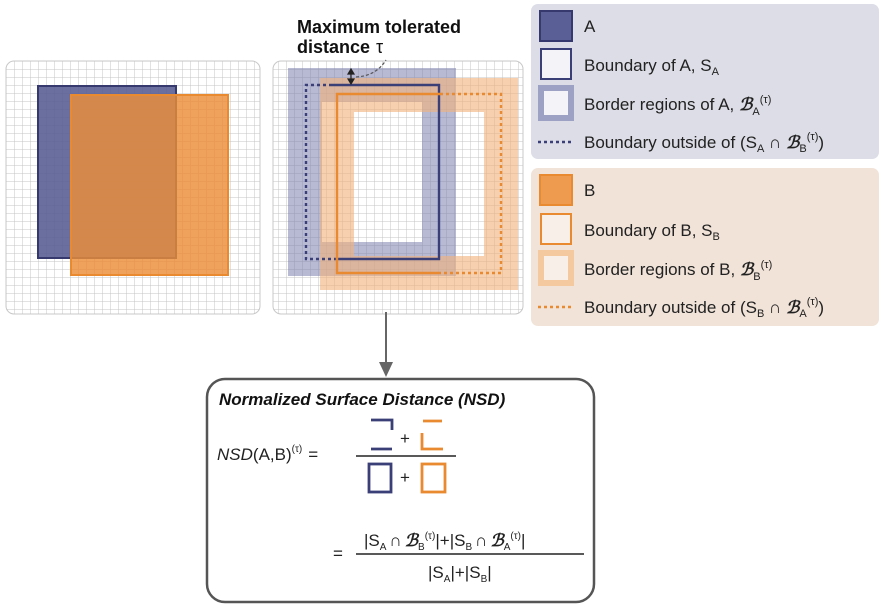  I want to click on legend-b-label-b: B, so click(589, 190).